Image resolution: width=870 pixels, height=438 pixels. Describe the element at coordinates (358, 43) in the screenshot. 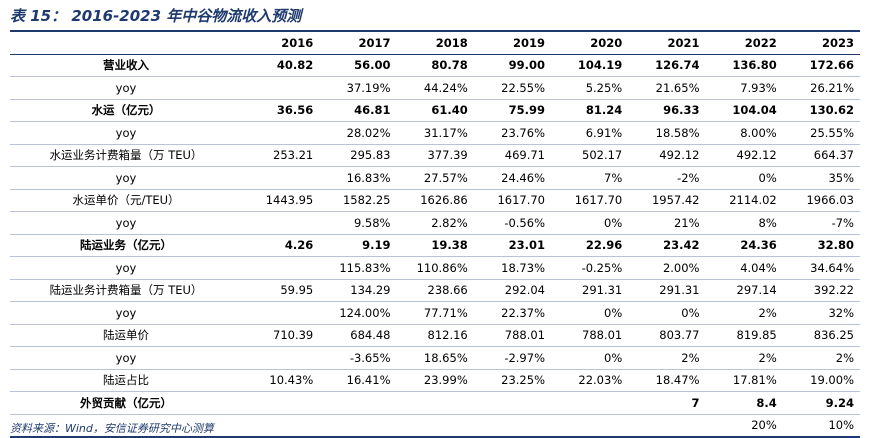

I see `header-year: 2017` at that location.